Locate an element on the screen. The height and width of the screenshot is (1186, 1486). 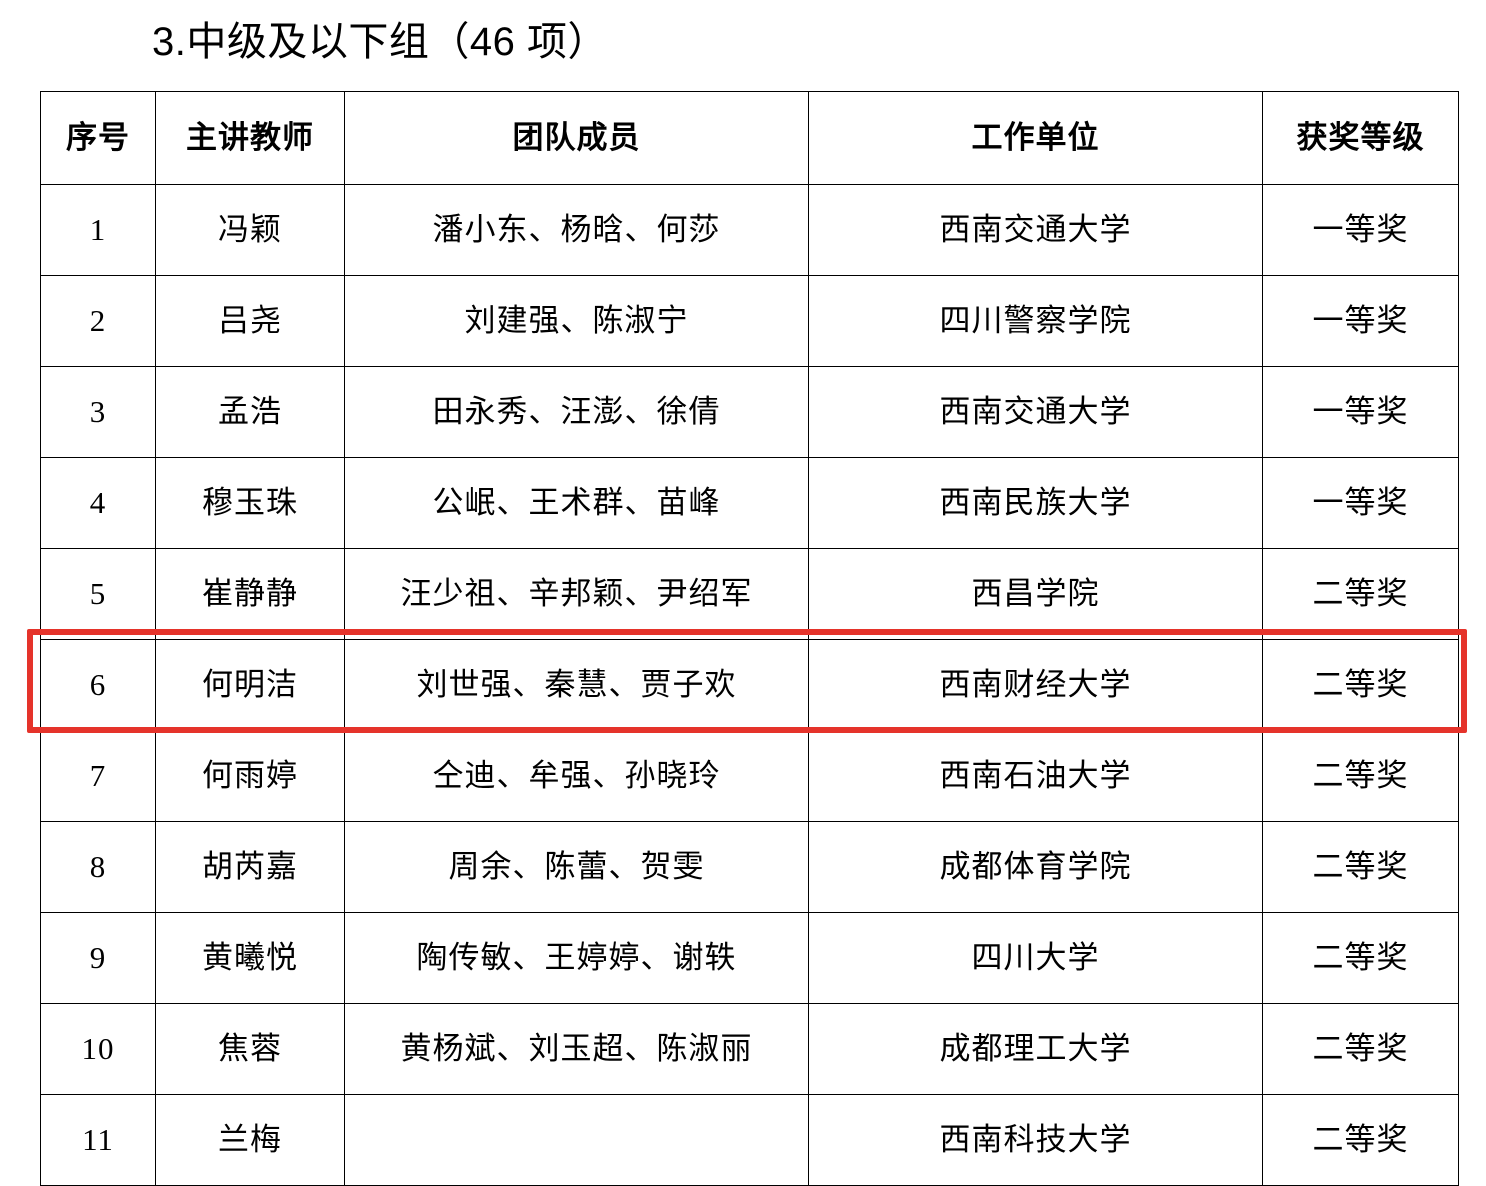
column-header-seq: 序号 is located at coordinates (98, 138).